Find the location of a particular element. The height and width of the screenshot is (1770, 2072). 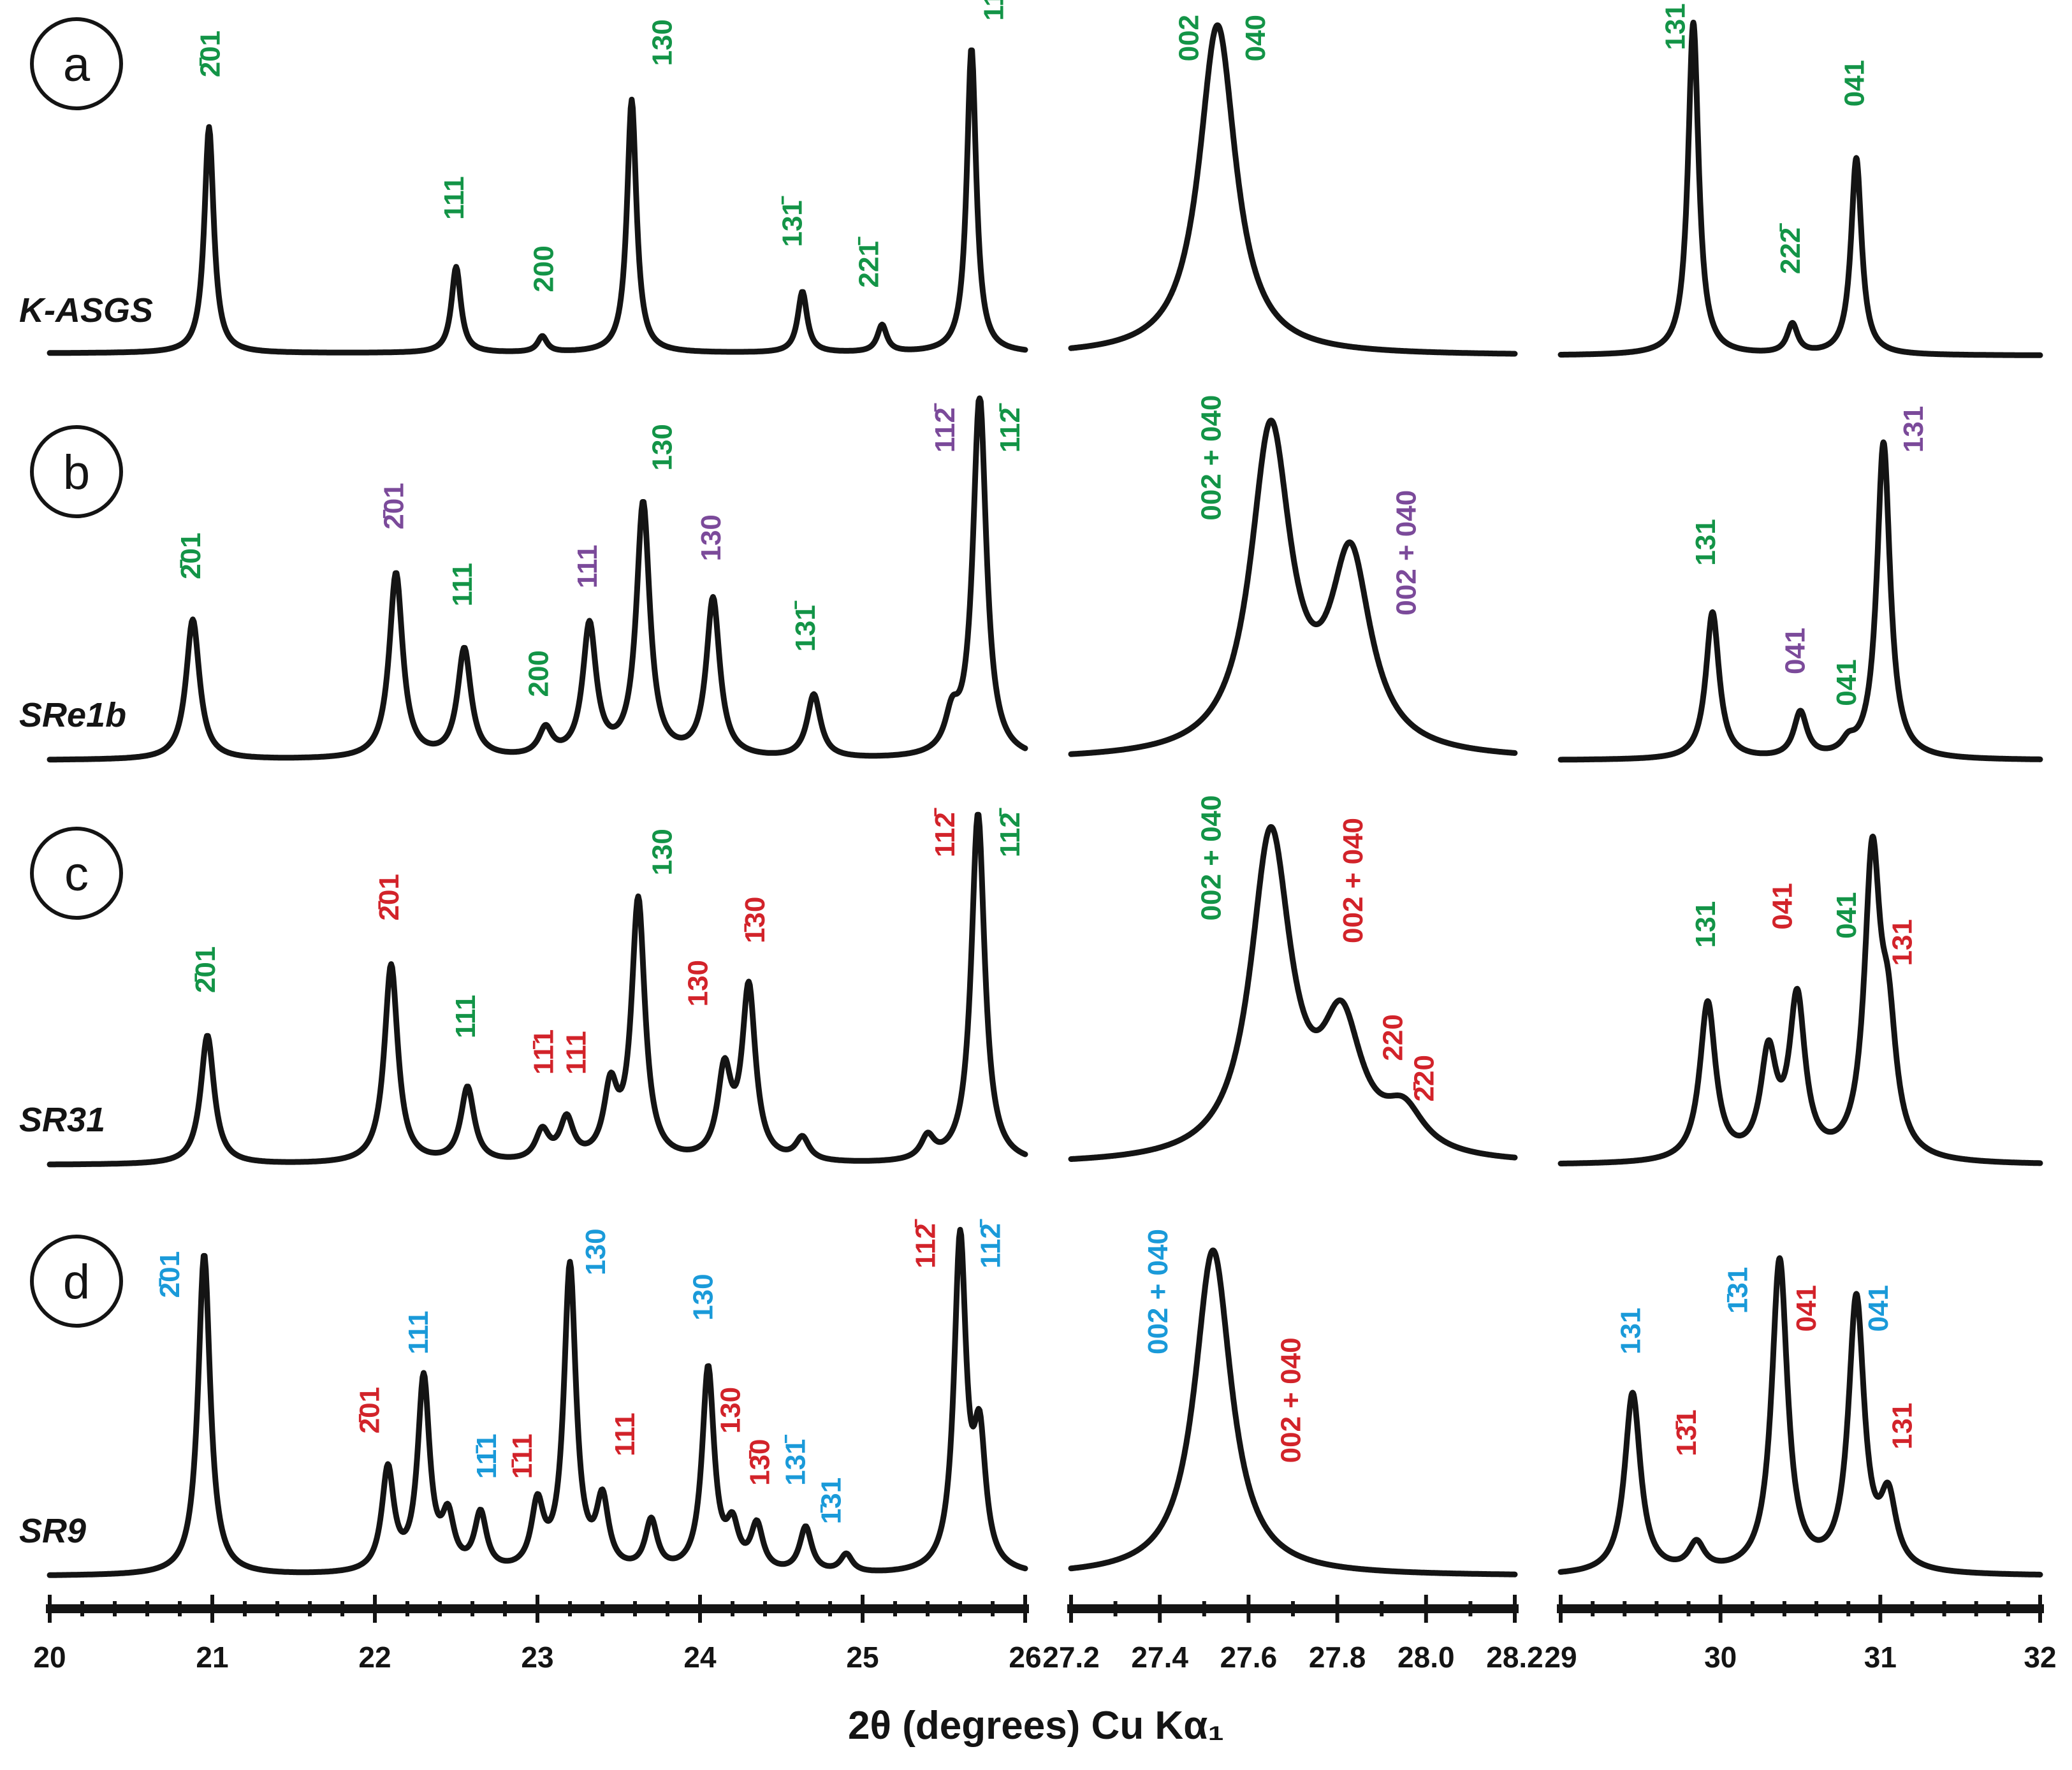

peak-label: 1̄11 is located at coordinates (522, 1456).